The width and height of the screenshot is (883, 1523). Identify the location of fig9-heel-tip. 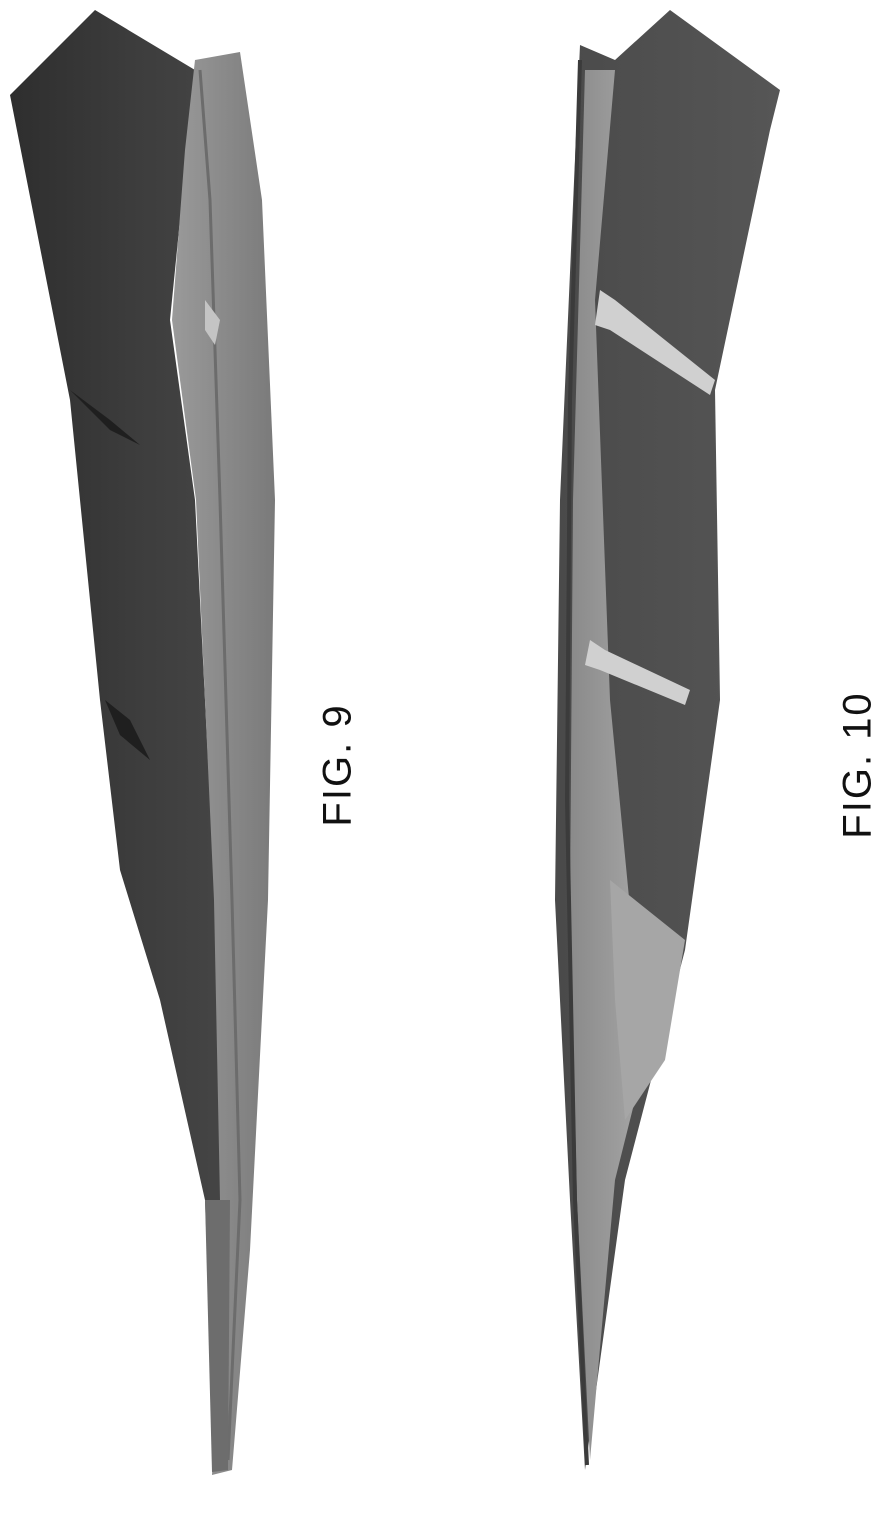
(217, 1336).